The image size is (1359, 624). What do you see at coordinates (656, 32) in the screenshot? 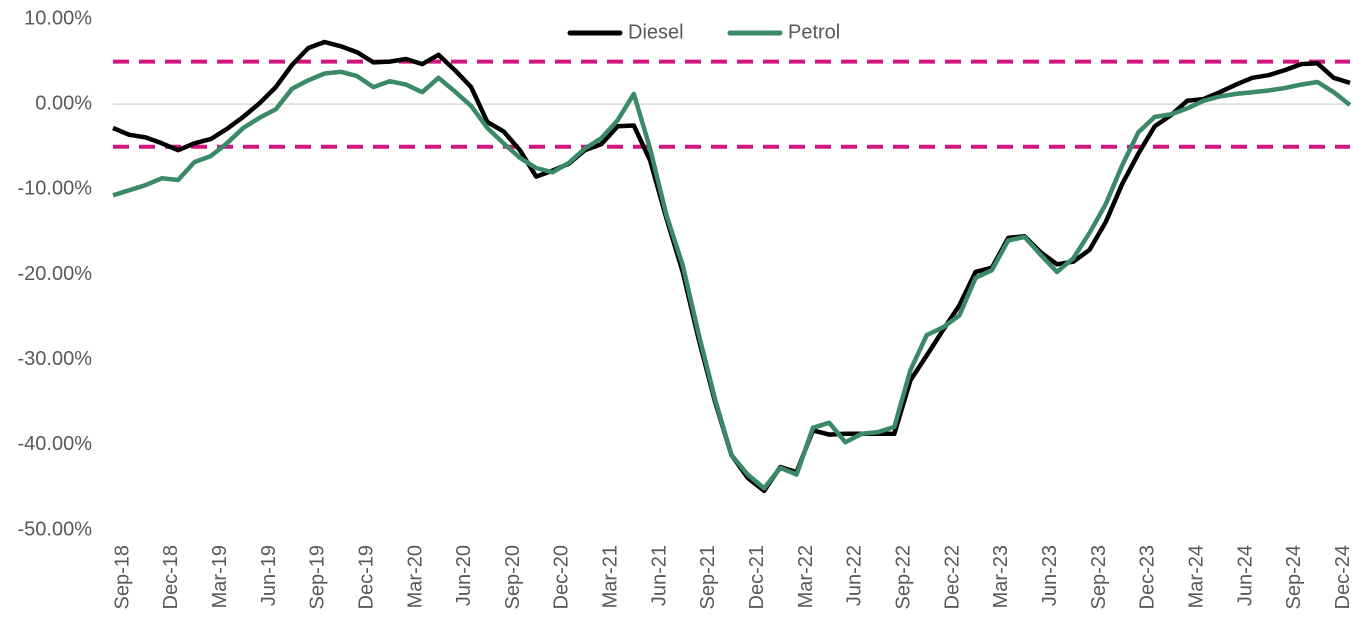
I see `legend-label: Diesel` at bounding box center [656, 32].